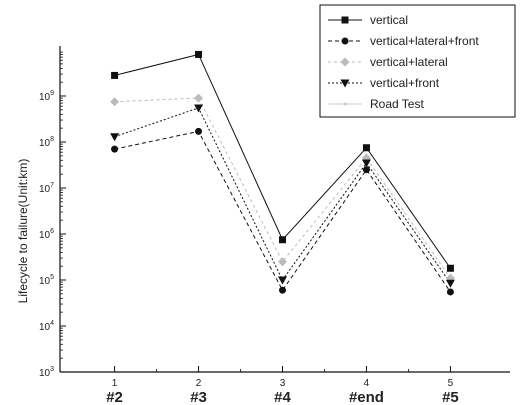 Image resolution: width=522 pixels, height=405 pixels. I want to click on x-tick-number: 3, so click(283, 383).